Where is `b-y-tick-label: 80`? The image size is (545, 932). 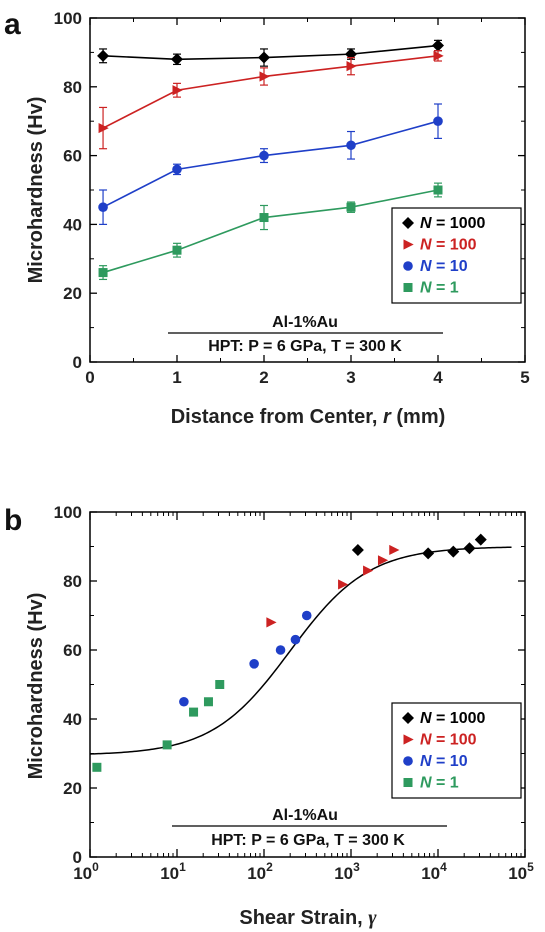 b-y-tick-label: 80 is located at coordinates (72, 581).